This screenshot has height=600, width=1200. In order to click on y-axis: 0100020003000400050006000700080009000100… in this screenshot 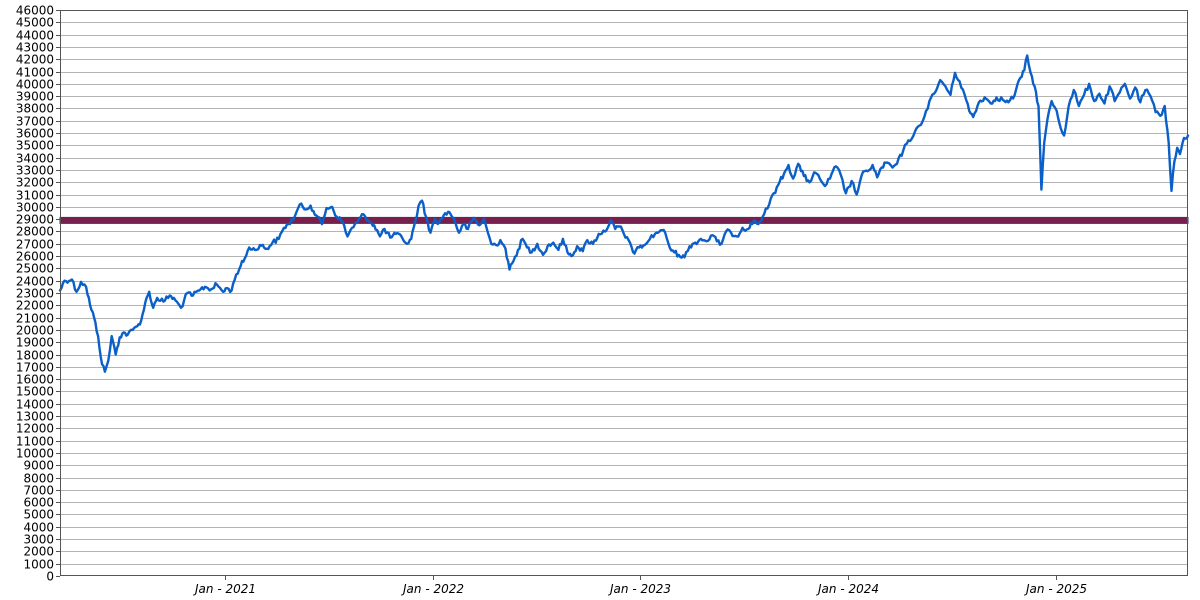, I will do `click(38, 294)`.